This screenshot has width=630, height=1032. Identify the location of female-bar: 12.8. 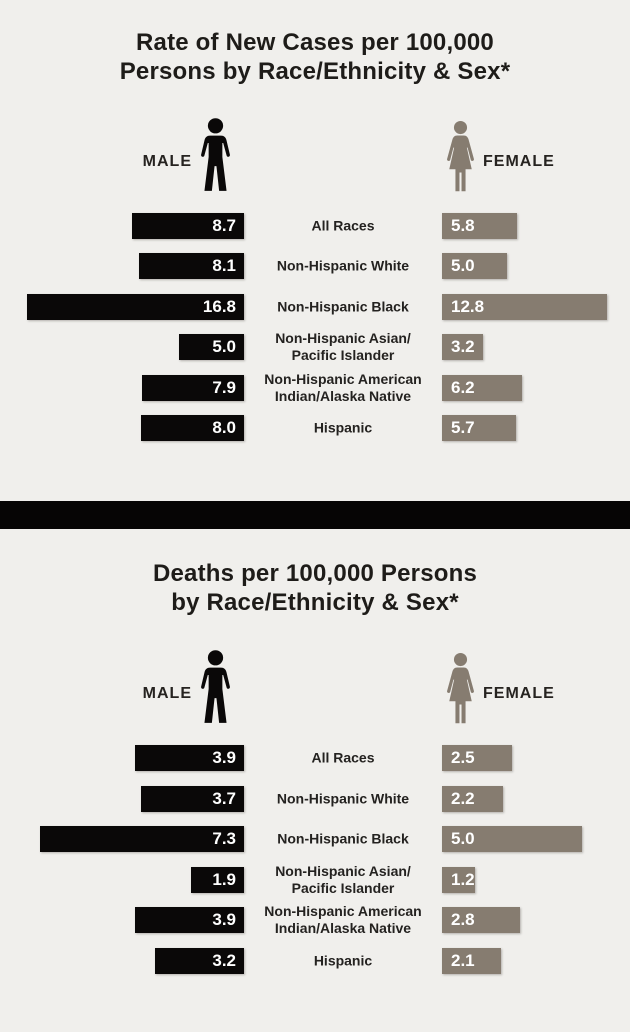
(524, 307).